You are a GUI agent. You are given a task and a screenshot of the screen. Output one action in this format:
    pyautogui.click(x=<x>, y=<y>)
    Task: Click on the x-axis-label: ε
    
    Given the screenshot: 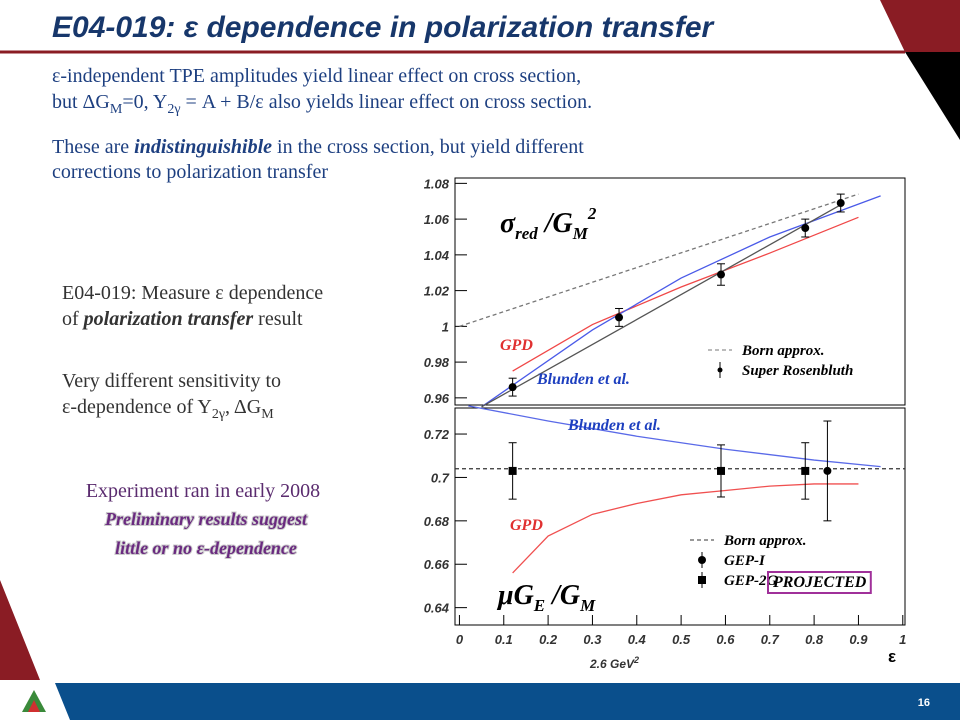 What is the action you would take?
    pyautogui.click(x=892, y=656)
    